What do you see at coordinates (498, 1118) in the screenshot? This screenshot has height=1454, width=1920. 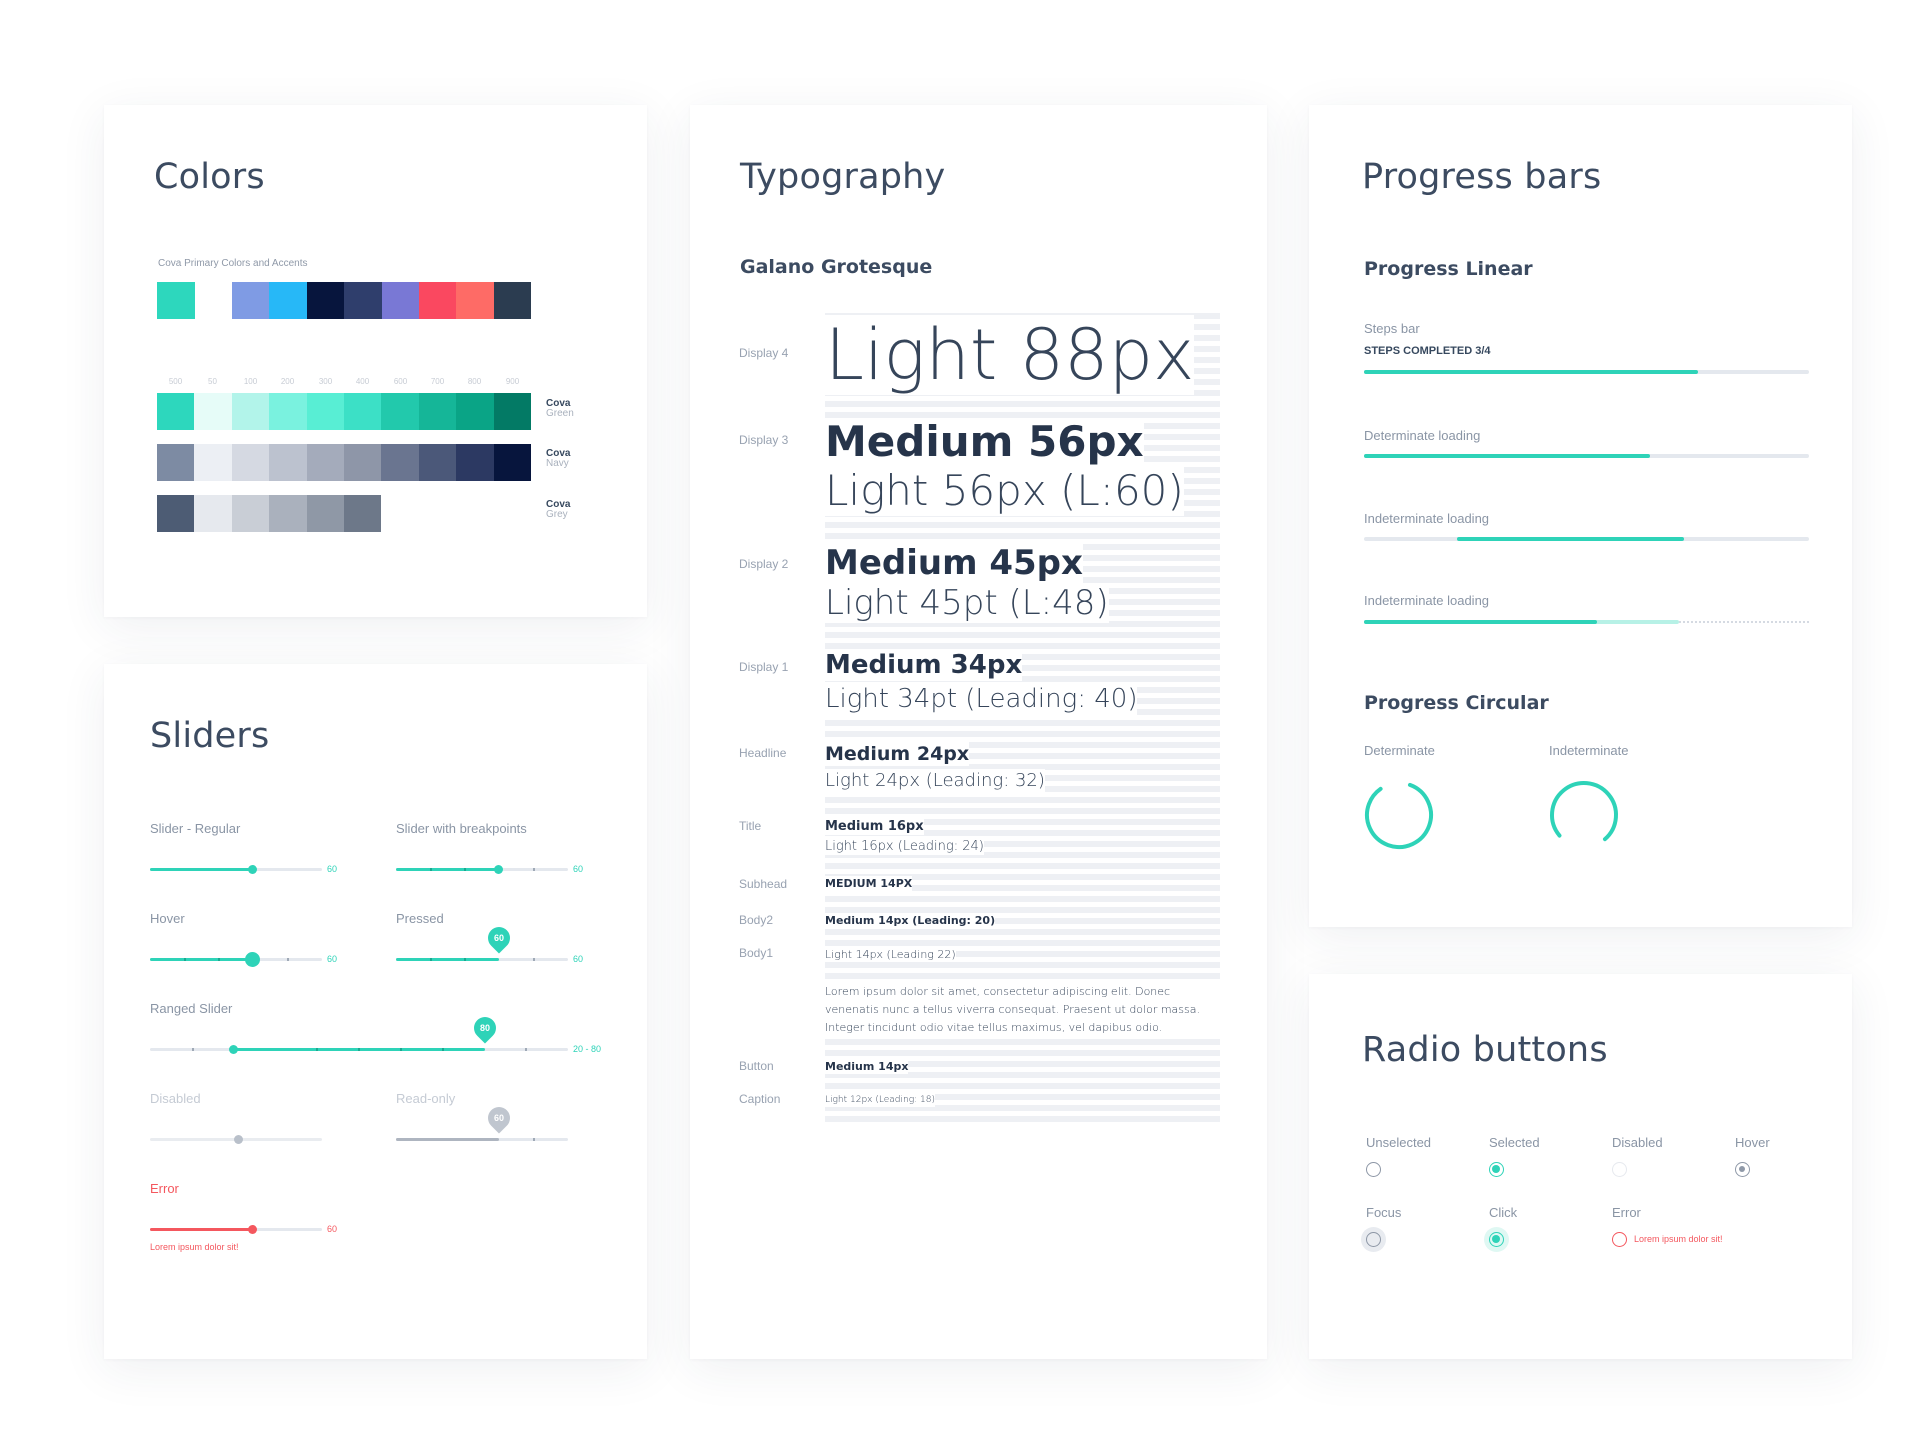 I see `slider-readonly-pin-value: 60` at bounding box center [498, 1118].